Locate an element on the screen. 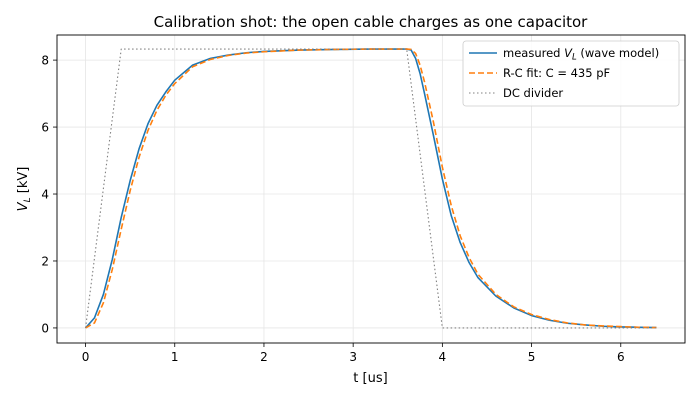  legend-box is located at coordinates (571, 73).